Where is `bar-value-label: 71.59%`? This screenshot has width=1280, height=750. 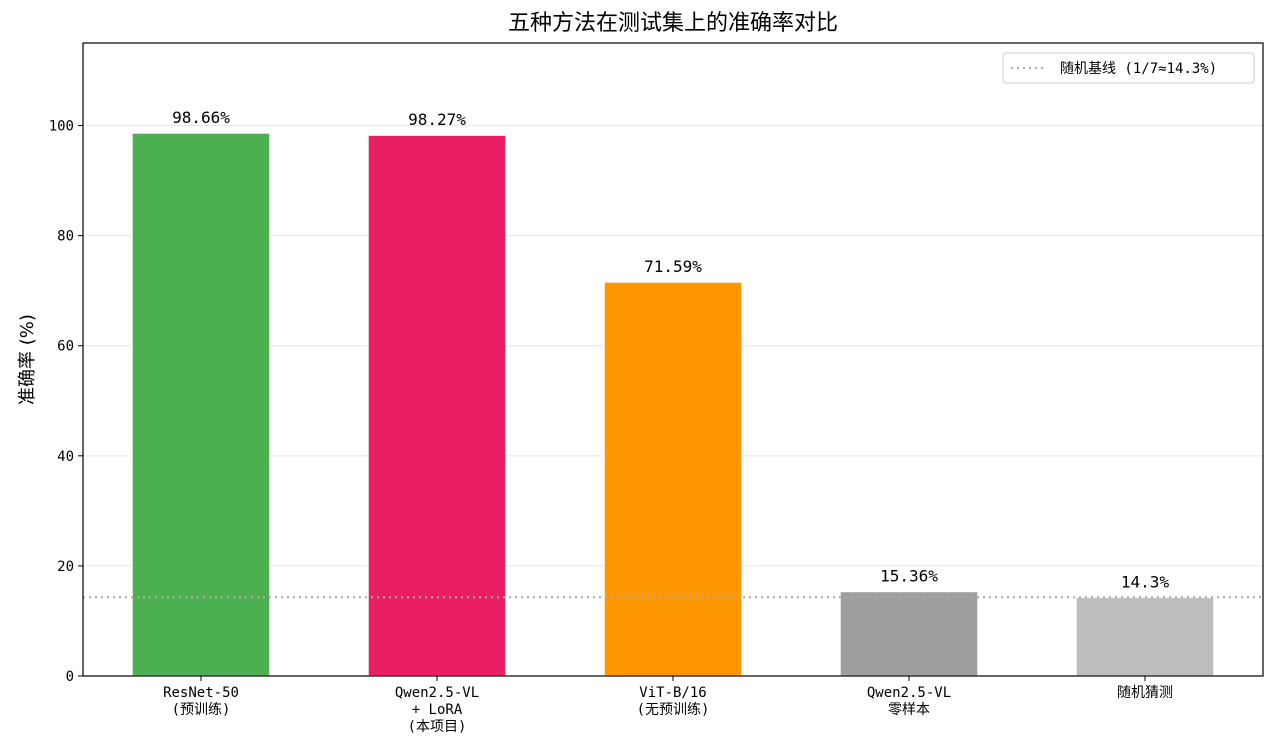 bar-value-label: 71.59% is located at coordinates (673, 266).